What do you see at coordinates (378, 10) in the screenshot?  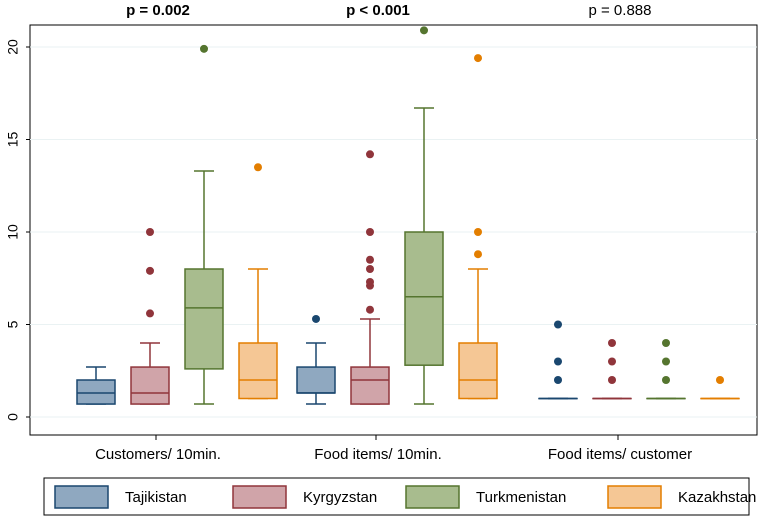 I see `p-value-label: p < 0.001` at bounding box center [378, 10].